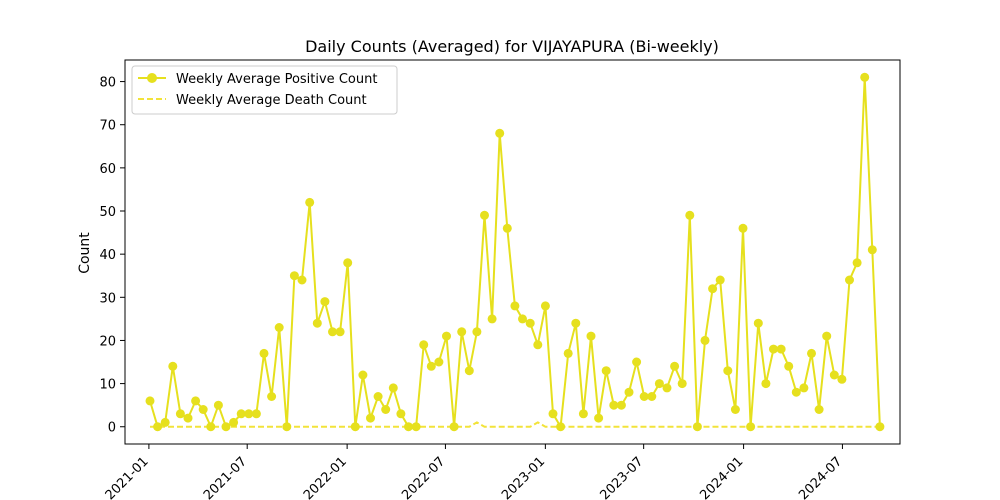 This screenshot has height=500, width=1000. I want to click on x-tick-label: 2021-01, so click(127, 477).